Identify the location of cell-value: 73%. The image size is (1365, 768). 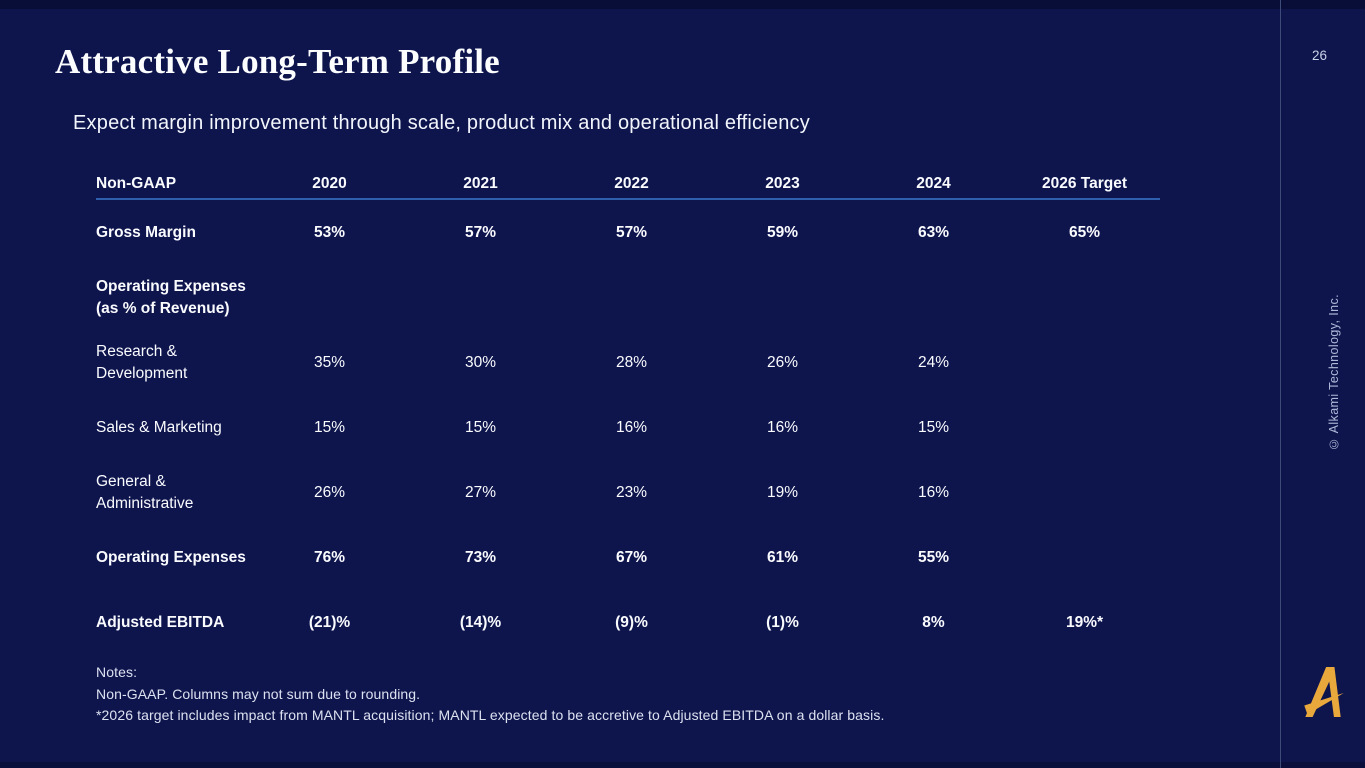
(480, 557).